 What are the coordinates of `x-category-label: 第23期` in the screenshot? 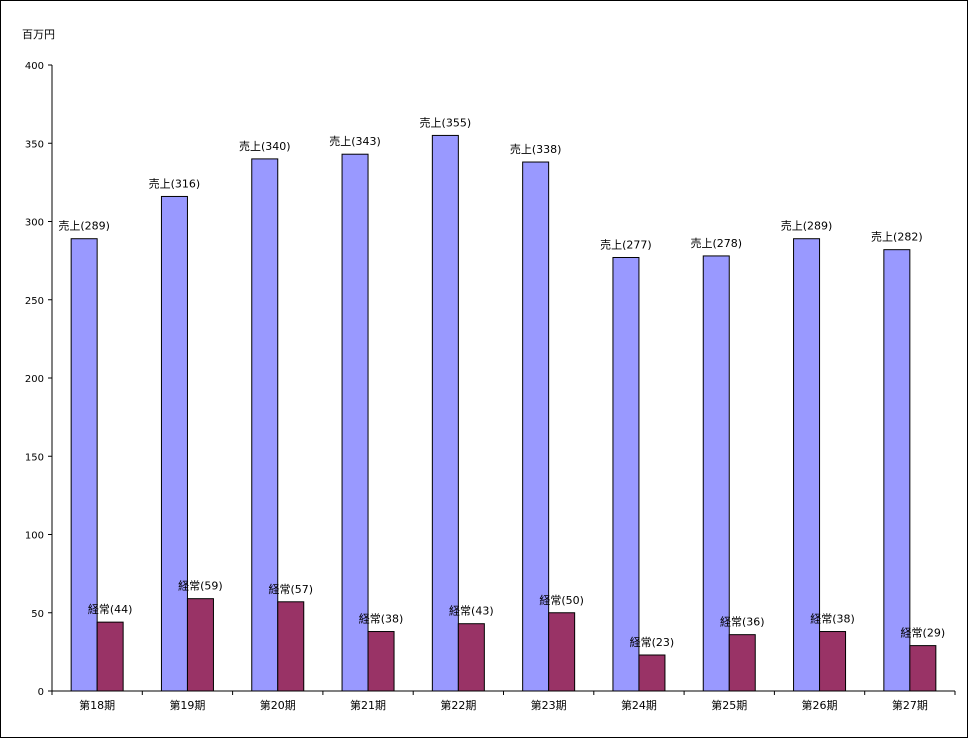 It's located at (549, 705).